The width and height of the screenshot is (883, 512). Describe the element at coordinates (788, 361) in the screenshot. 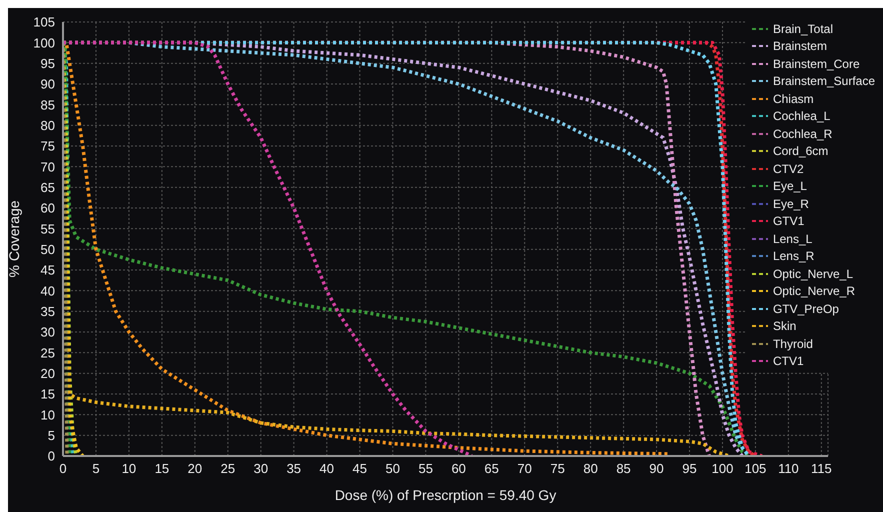

I see `legend-label: CTV1` at that location.